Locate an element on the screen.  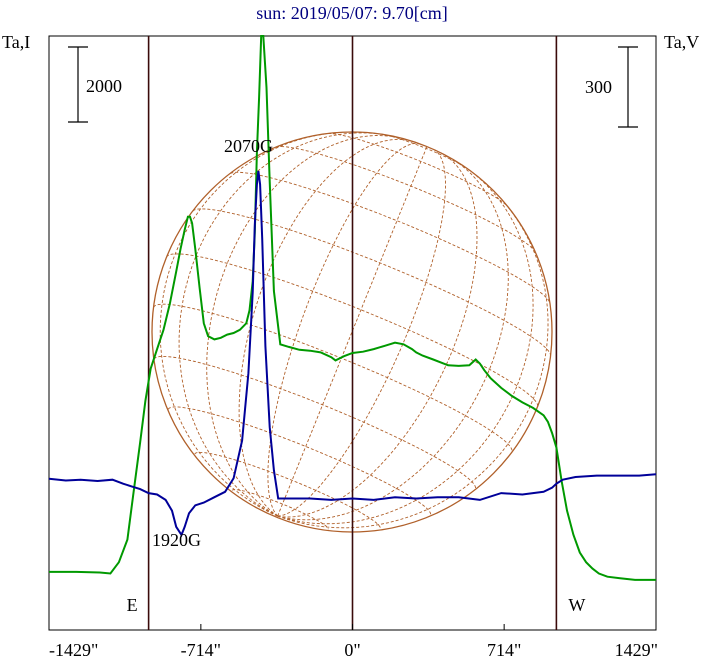
right-axis-label: Ta,V is located at coordinates (681, 42).